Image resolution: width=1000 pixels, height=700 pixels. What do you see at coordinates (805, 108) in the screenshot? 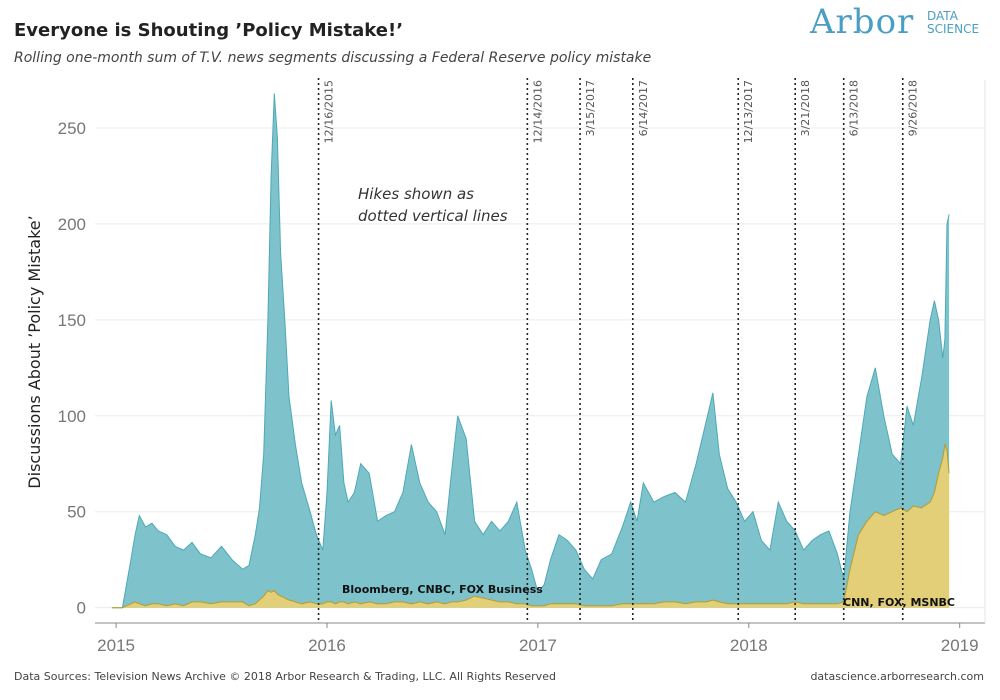
I see `hike-label-5: 3/21/2018` at bounding box center [805, 108].